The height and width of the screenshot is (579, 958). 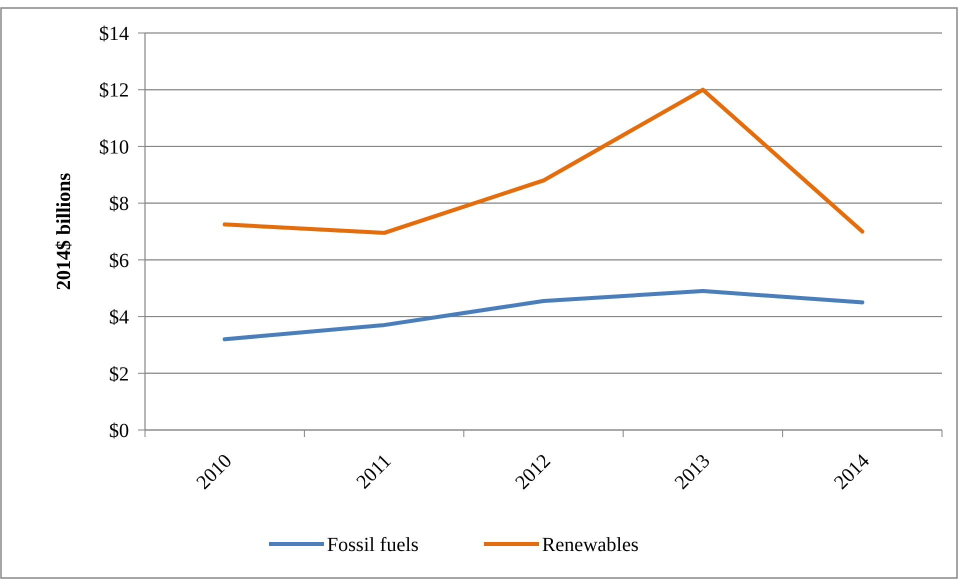 What do you see at coordinates (114, 91) in the screenshot?
I see `y-tick-label: $12` at bounding box center [114, 91].